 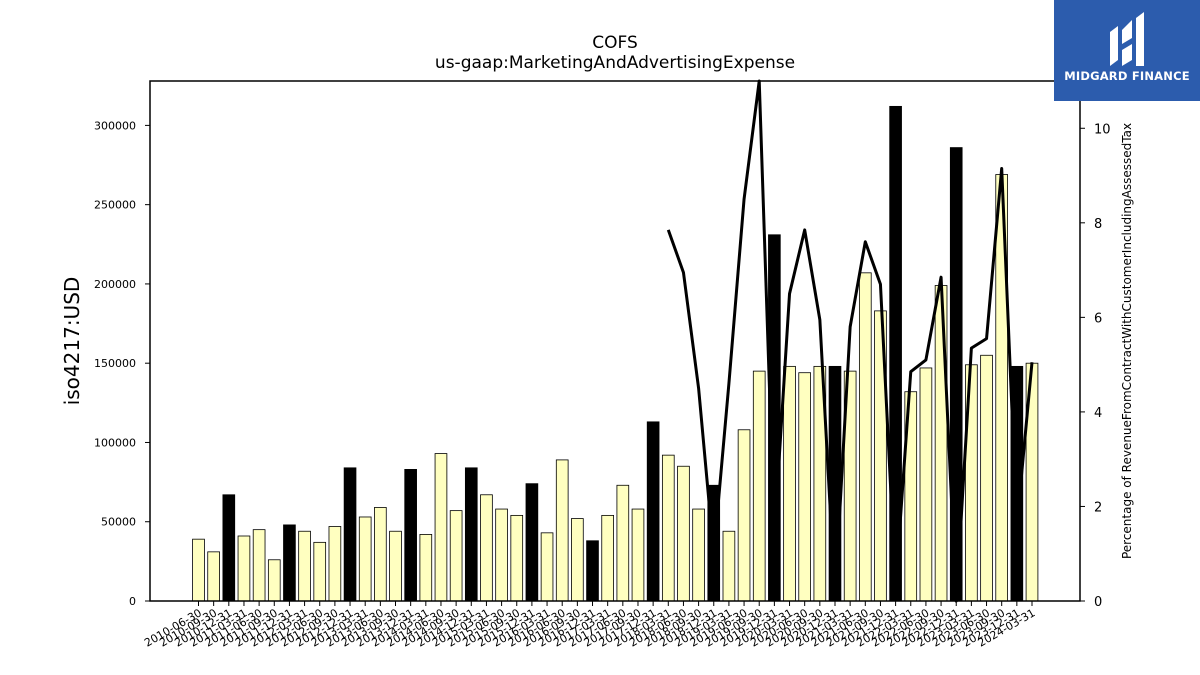 I want to click on y2-tick-label: 4, so click(x=1098, y=413).